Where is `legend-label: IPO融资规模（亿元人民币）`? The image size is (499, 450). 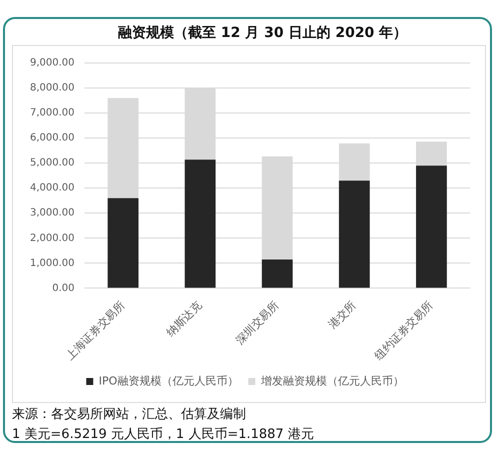 legend-label: IPO融资规模（亿元人民币） is located at coordinates (168, 381).